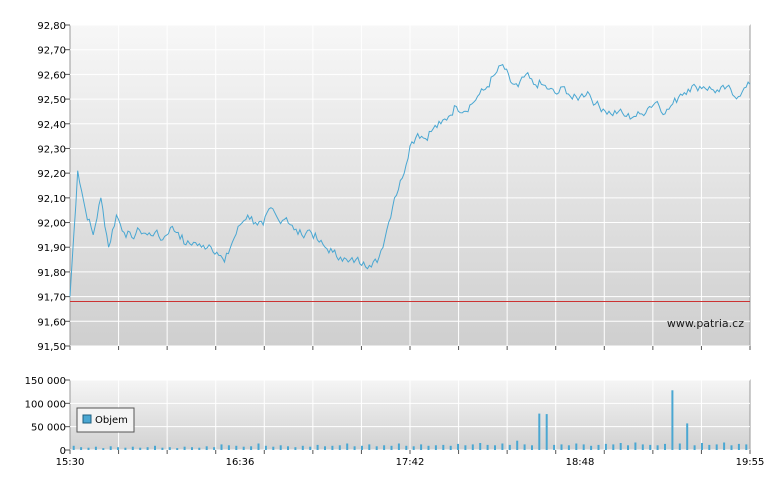 The width and height of the screenshot is (780, 494). Describe the element at coordinates (750, 462) in the screenshot. I see `x-tick-label: 19:55` at that location.